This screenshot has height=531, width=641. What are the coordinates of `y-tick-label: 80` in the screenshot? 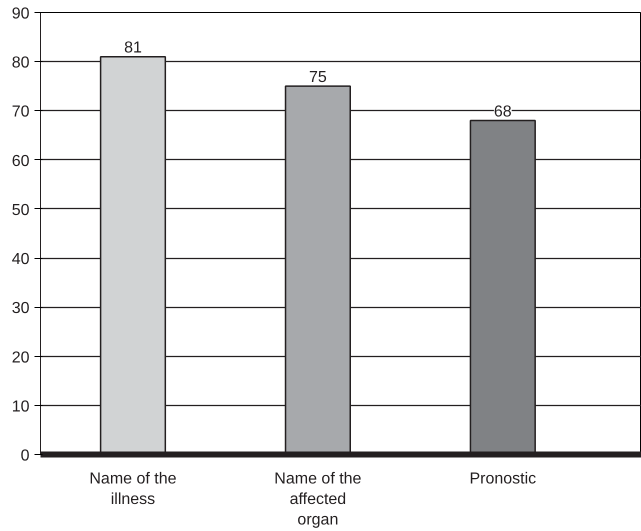 It's located at (21, 63).